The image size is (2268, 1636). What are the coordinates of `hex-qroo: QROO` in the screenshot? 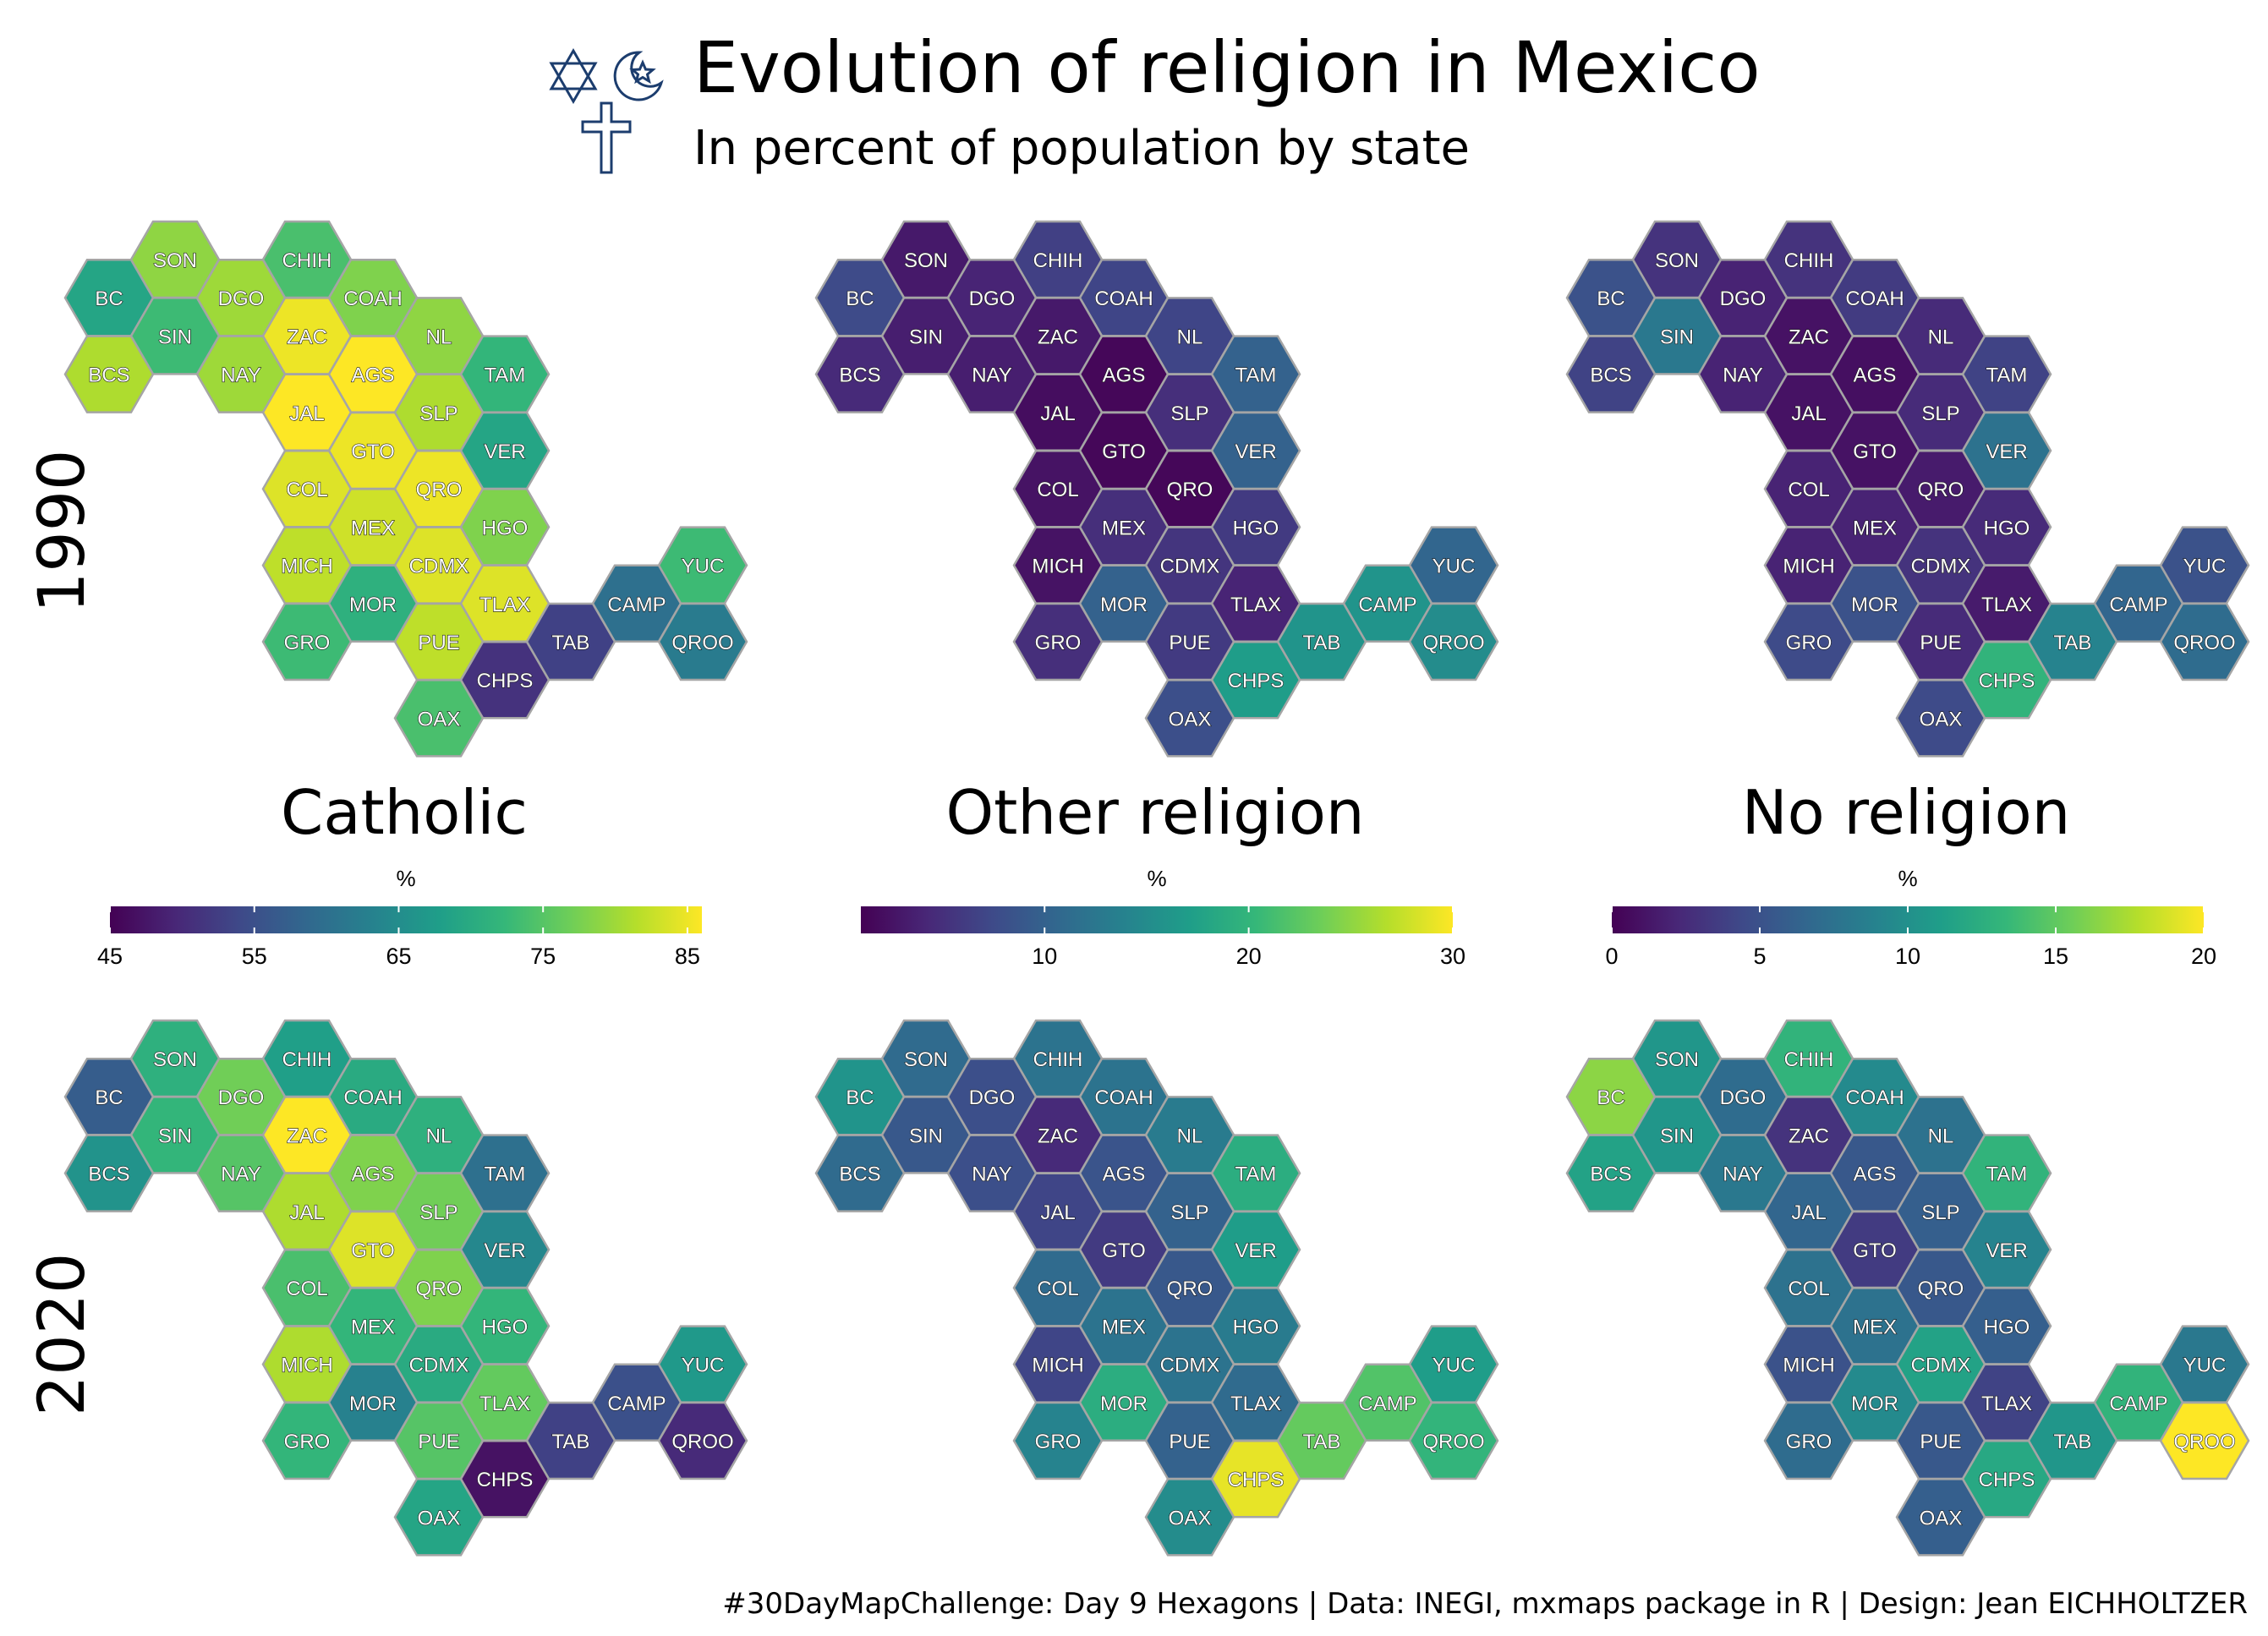 It's located at (2204, 641).